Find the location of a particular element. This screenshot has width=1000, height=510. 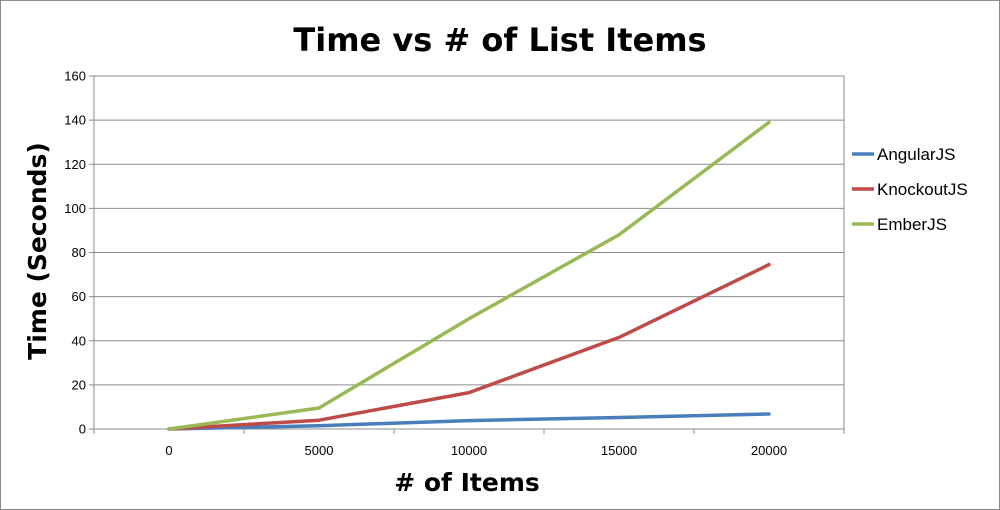

y-tick-label: 60 is located at coordinates (79, 296).